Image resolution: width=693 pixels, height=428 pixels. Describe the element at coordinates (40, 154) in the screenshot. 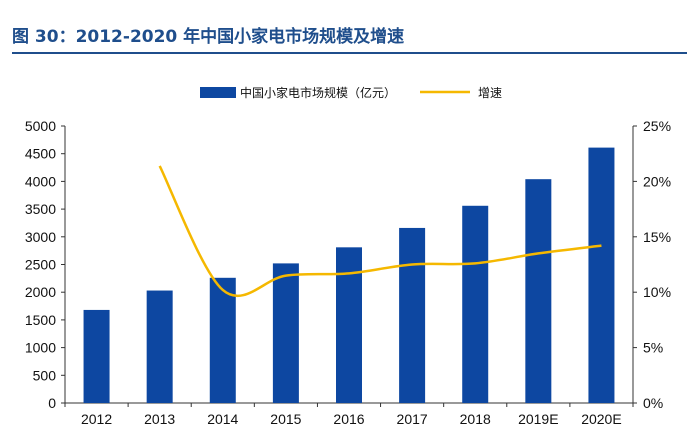

I see `y-left-tick-label: 4500` at that location.